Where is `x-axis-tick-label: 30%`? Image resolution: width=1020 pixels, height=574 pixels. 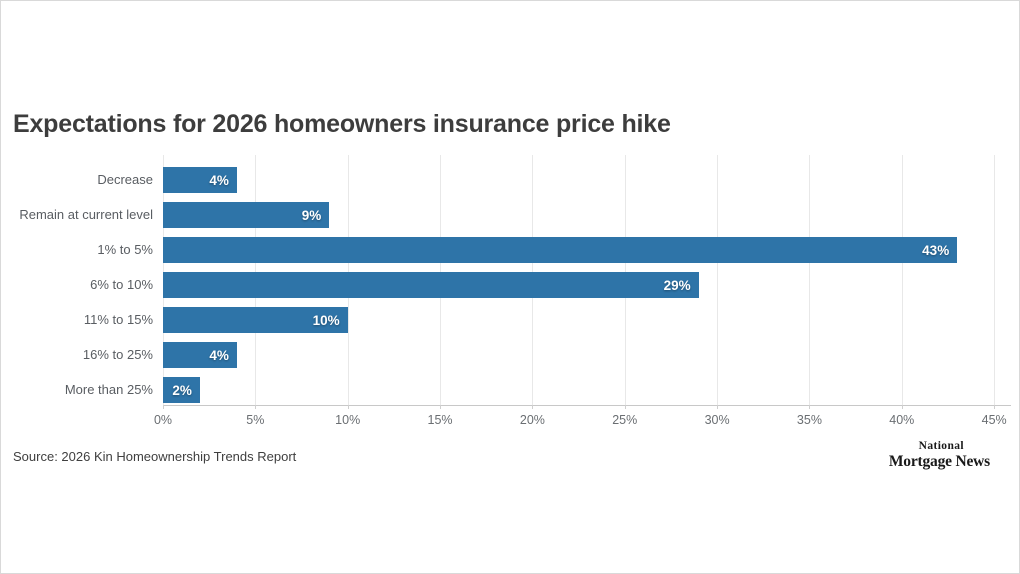
x-axis-tick-label: 30% is located at coordinates (717, 420).